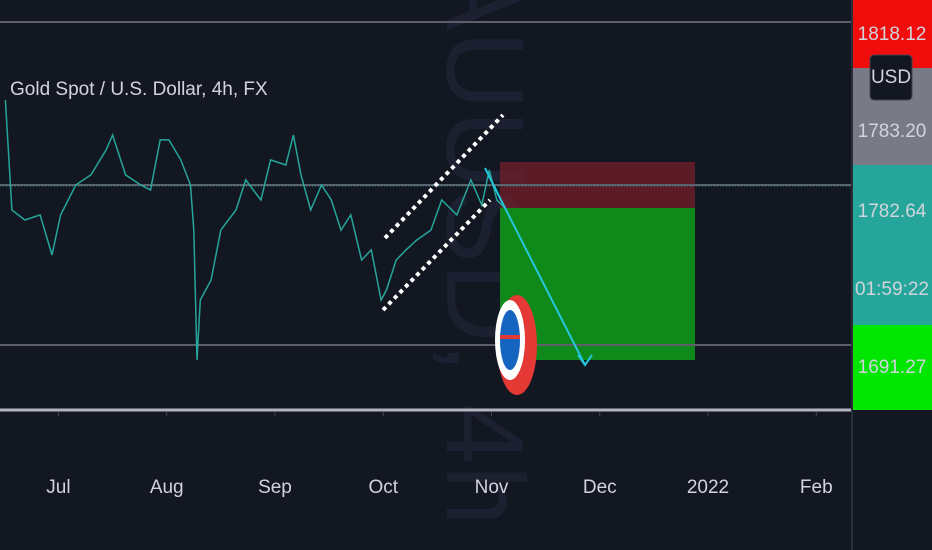 The height and width of the screenshot is (550, 932). What do you see at coordinates (383, 487) in the screenshot?
I see `x-tick-label: Oct` at bounding box center [383, 487].